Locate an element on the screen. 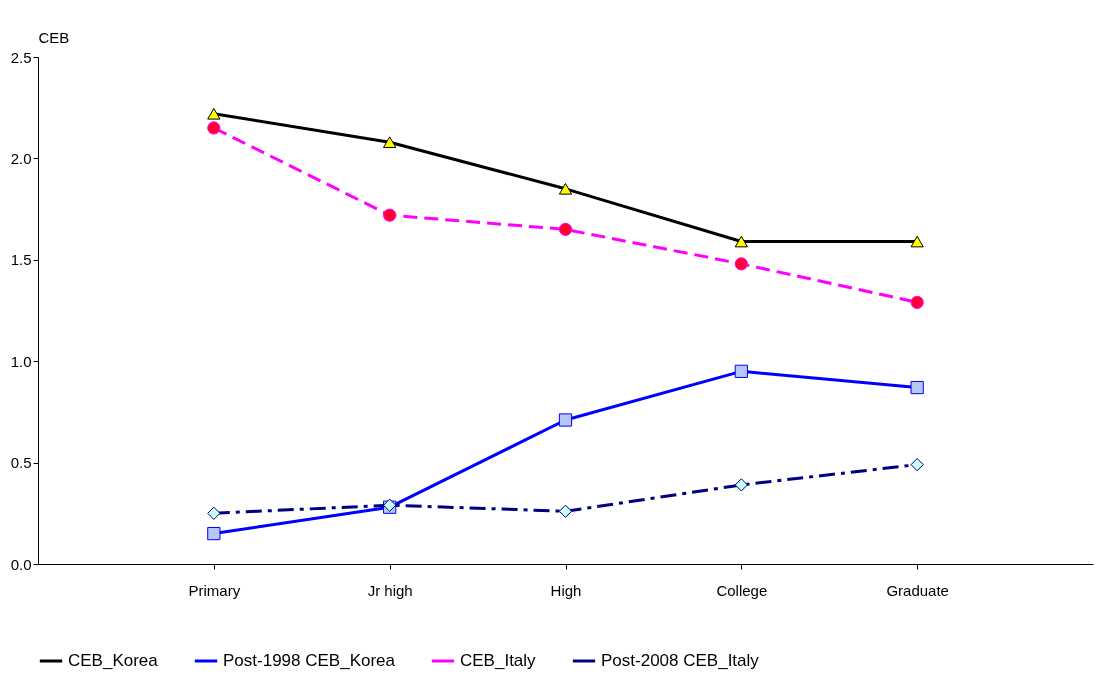  y-tick-label: 2.0 is located at coordinates (21, 158).